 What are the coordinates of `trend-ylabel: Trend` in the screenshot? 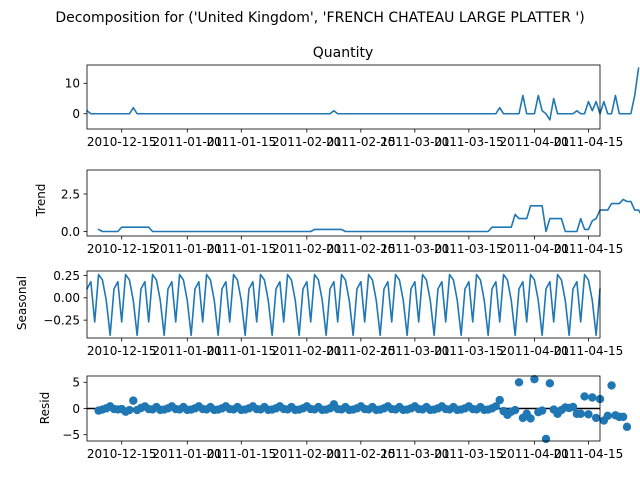 It's located at (41, 201).